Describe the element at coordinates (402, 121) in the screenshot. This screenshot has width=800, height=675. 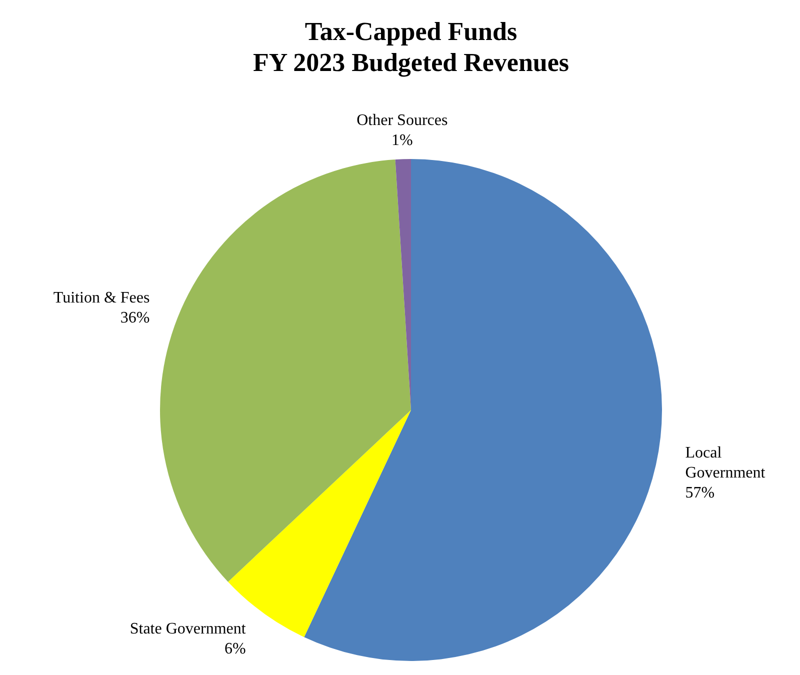
I see `slice-label: Other Sources` at that location.